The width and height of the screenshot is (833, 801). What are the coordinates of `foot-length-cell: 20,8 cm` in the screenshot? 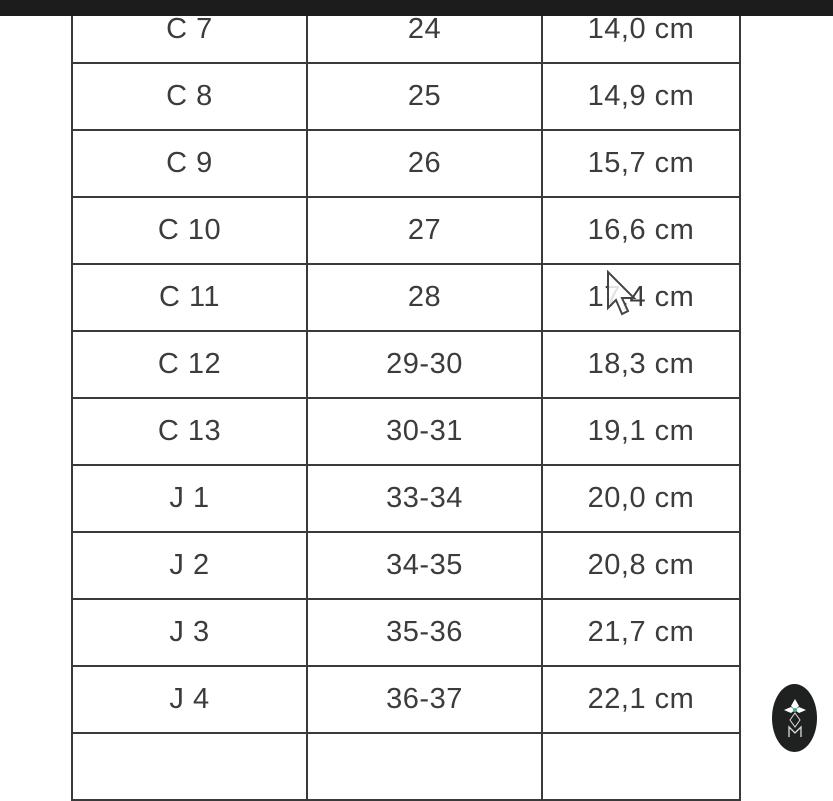 It's located at (641, 565).